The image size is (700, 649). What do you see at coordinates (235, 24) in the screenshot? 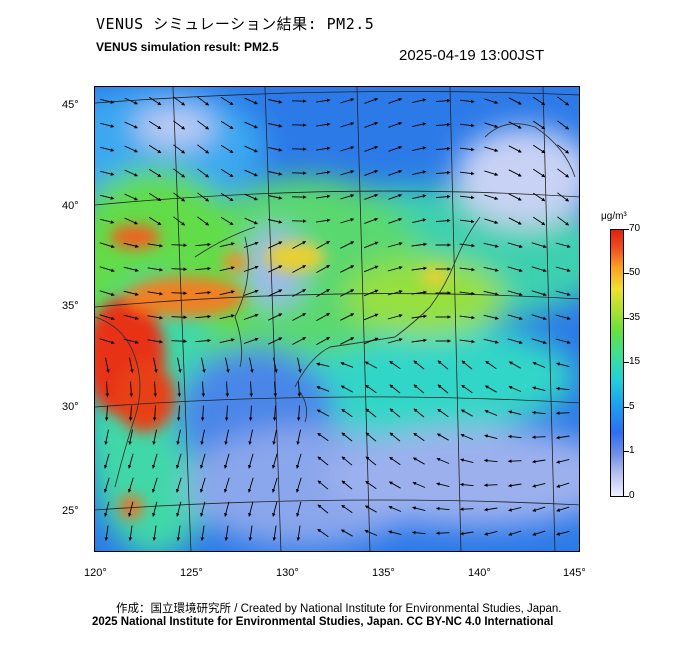
I see `title-japanese: VENUS シミュレーション結果: PM2.5` at bounding box center [235, 24].